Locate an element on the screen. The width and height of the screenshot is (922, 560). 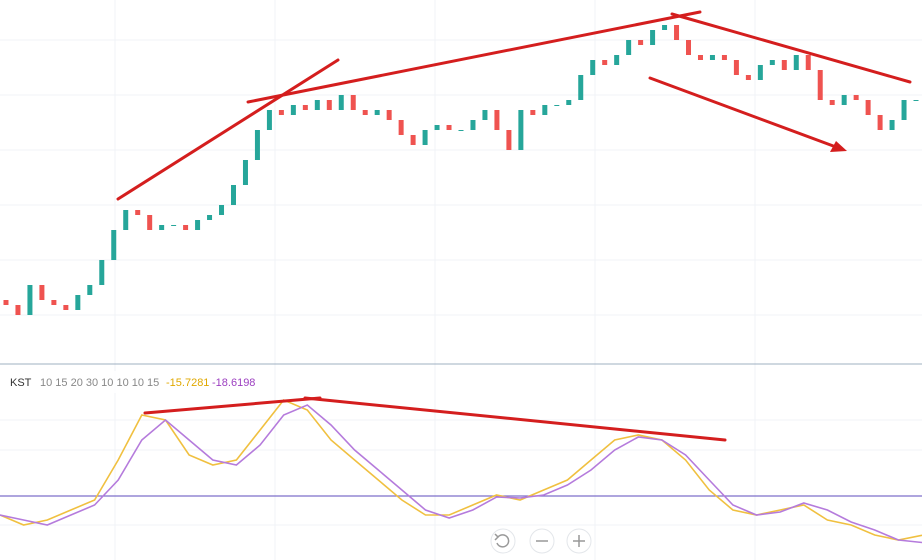
arrow-head is located at coordinates (838, 146).